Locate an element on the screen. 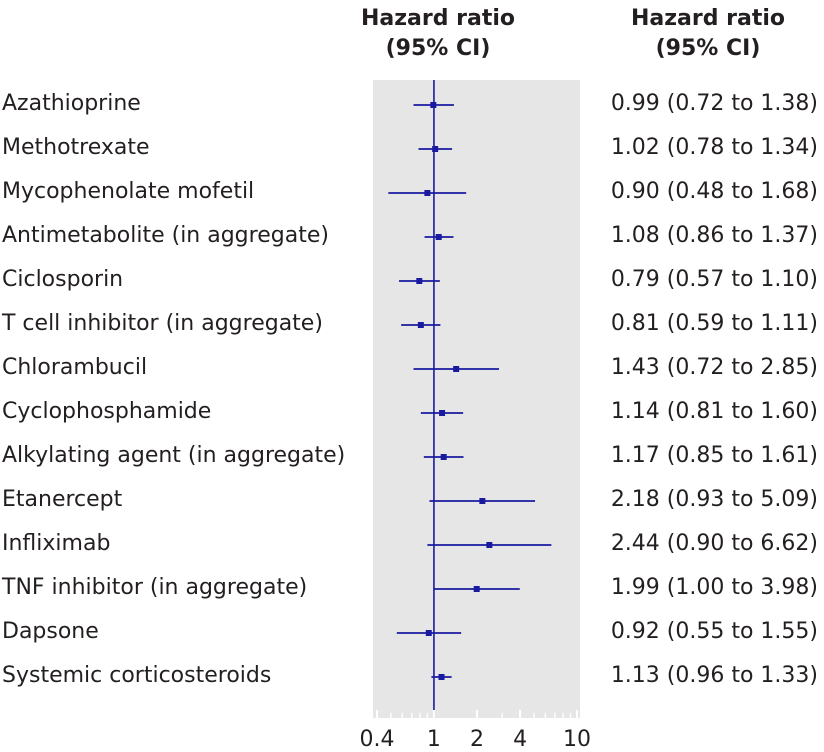 The width and height of the screenshot is (824, 752). row-ci-value: 0.81 (0.59 to 1.11) is located at coordinates (714, 323).